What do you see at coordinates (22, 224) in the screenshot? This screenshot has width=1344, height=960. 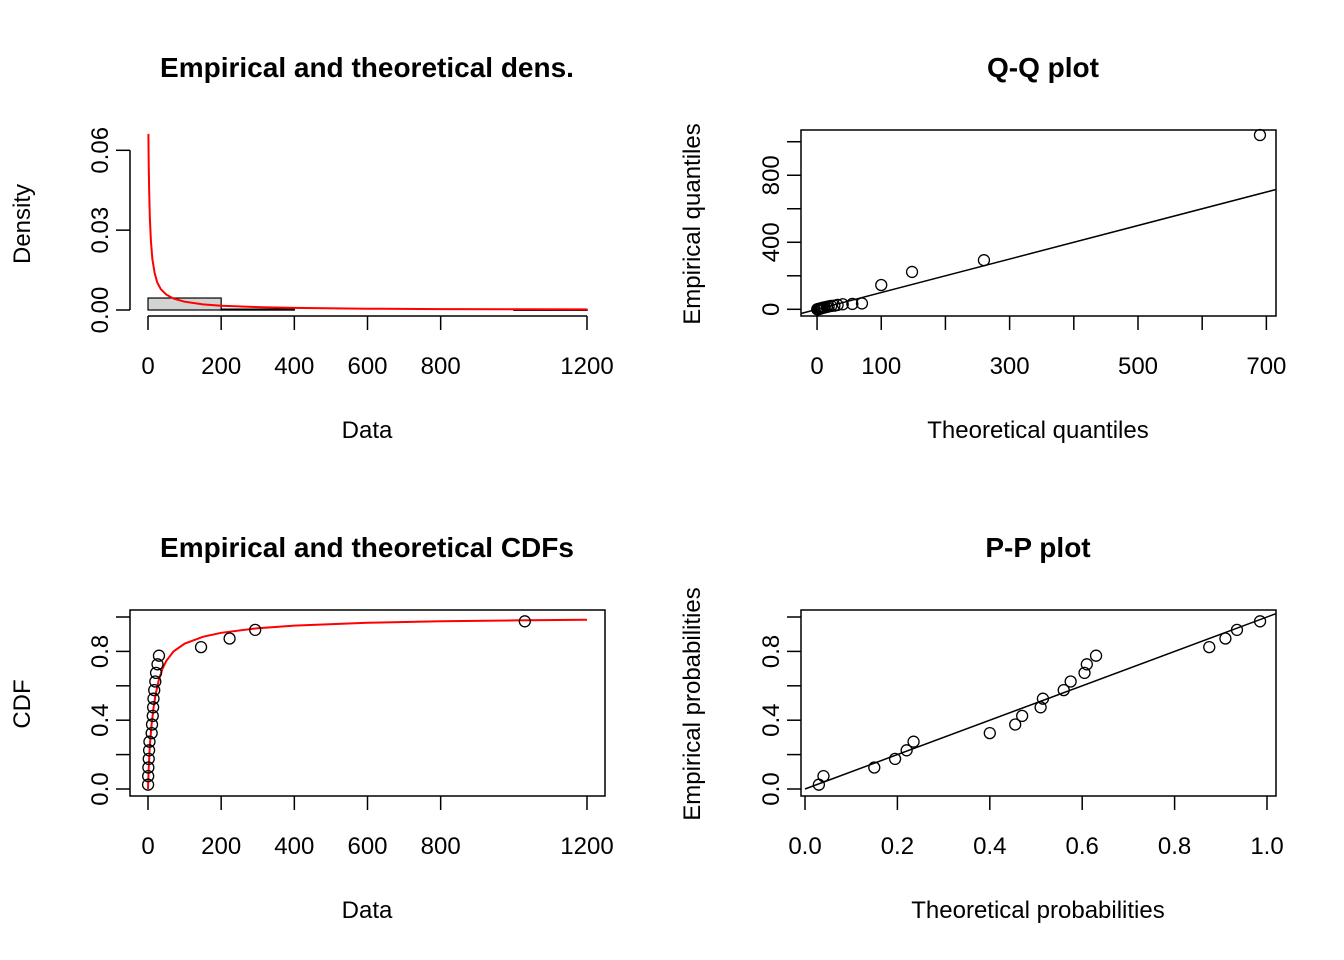 I see `density-ylabel: Density` at bounding box center [22, 224].